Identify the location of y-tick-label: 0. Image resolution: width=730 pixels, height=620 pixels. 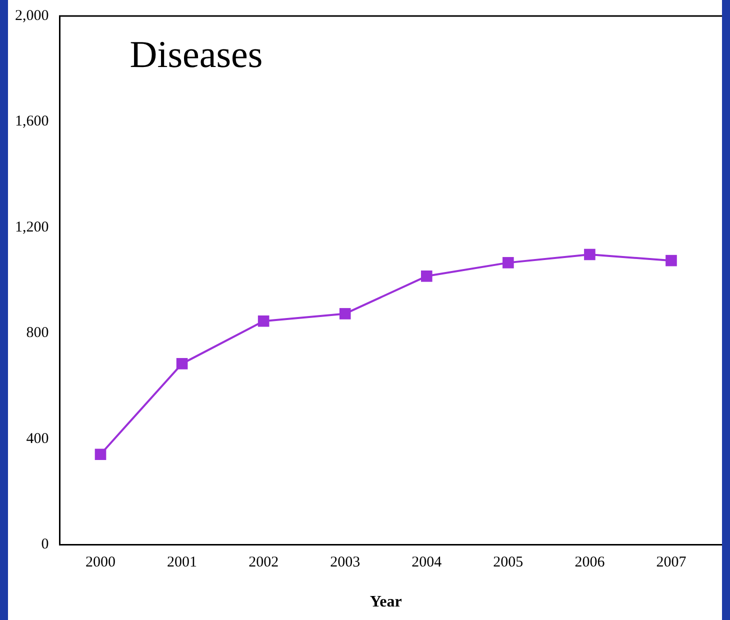
(45, 544).